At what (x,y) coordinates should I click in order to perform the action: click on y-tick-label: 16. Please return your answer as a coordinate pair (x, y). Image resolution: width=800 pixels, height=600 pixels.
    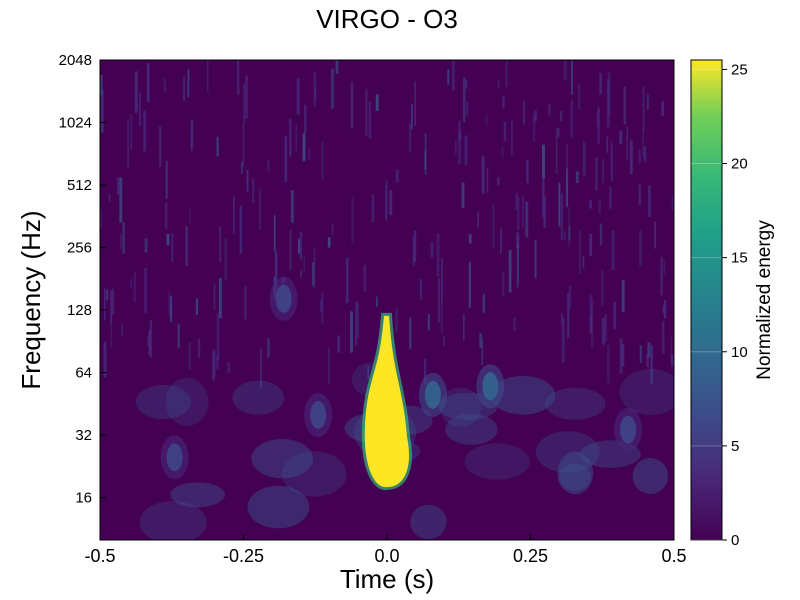
    Looking at the image, I should click on (83, 498).